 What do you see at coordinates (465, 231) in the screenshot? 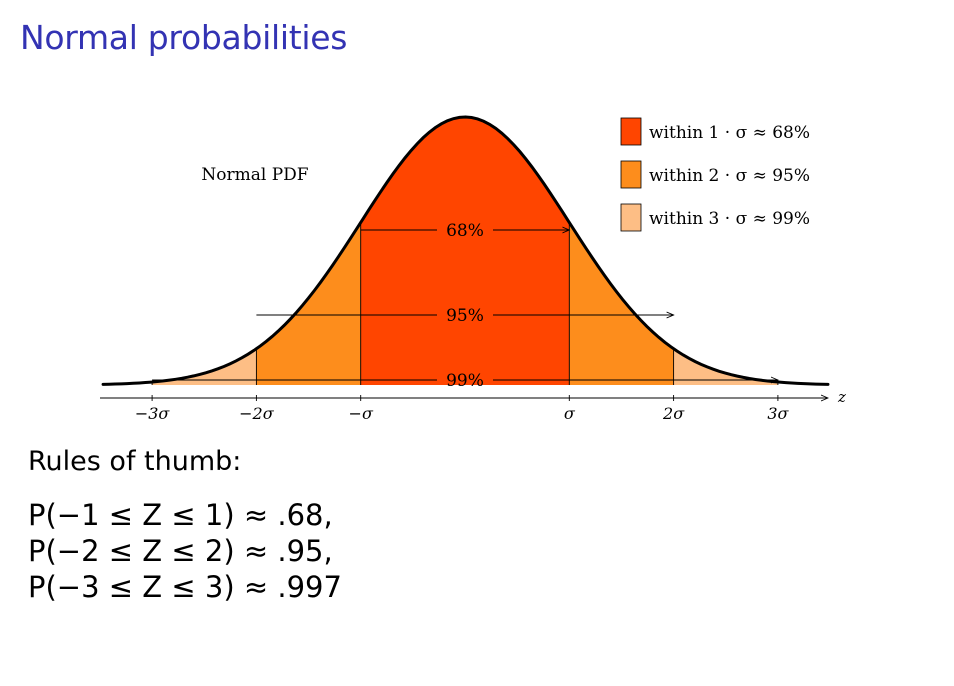
I see `band-label: 68%` at bounding box center [465, 231].